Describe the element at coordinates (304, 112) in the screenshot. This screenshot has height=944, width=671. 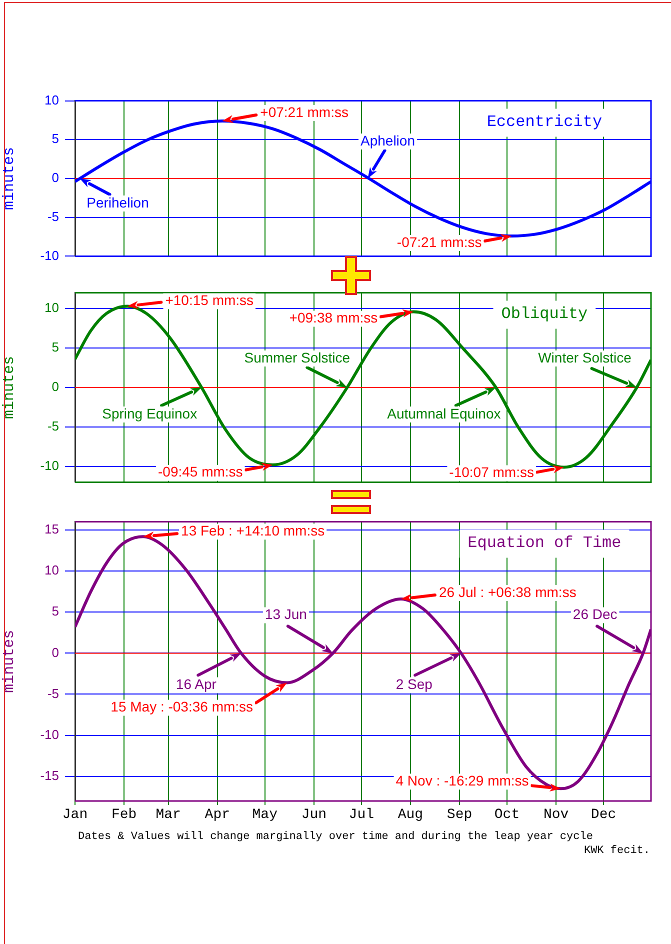
I see `annotation: +07:21 mm:ss` at that location.